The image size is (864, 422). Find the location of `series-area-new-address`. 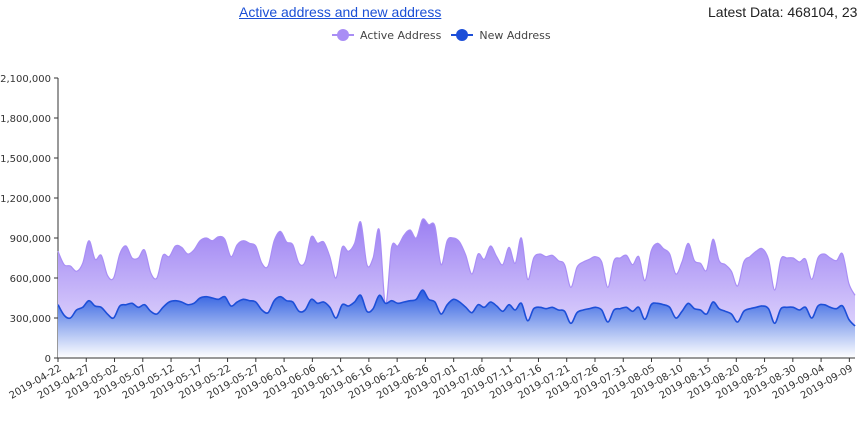

series-area-new-address is located at coordinates (456, 324).